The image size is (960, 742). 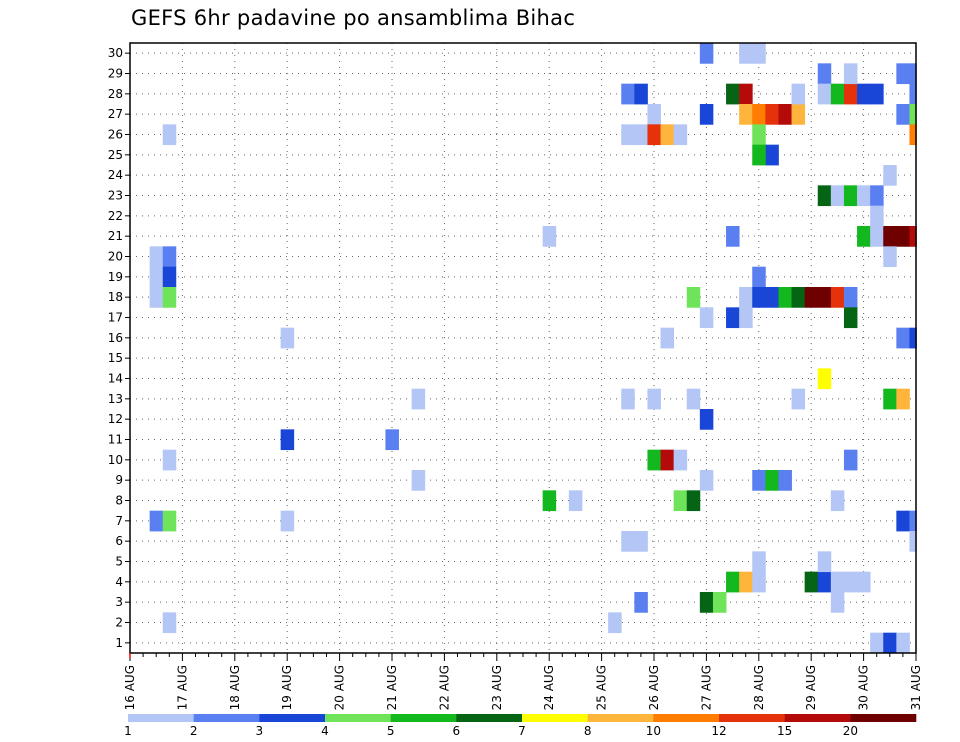 What do you see at coordinates (115, 460) in the screenshot?
I see `y-tick-label: 10` at bounding box center [115, 460].